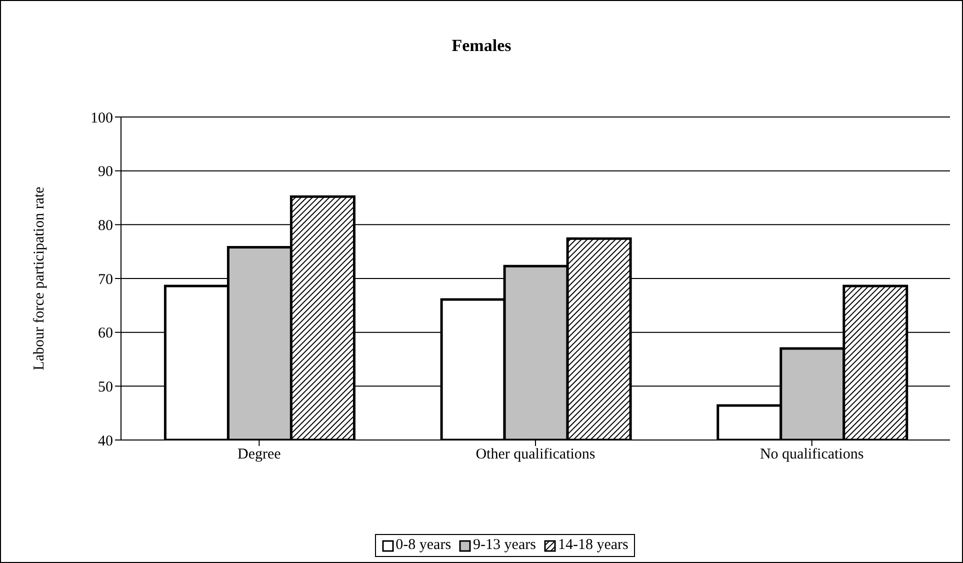 The image size is (963, 563). I want to click on legend-label: 0-8 years, so click(424, 545).